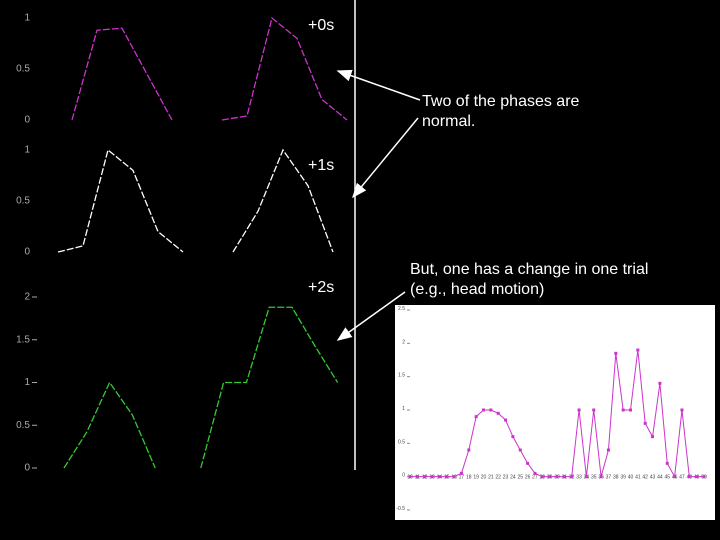 This screenshot has height=540, width=720. I want to click on x-tick-label: 17, so click(462, 478).